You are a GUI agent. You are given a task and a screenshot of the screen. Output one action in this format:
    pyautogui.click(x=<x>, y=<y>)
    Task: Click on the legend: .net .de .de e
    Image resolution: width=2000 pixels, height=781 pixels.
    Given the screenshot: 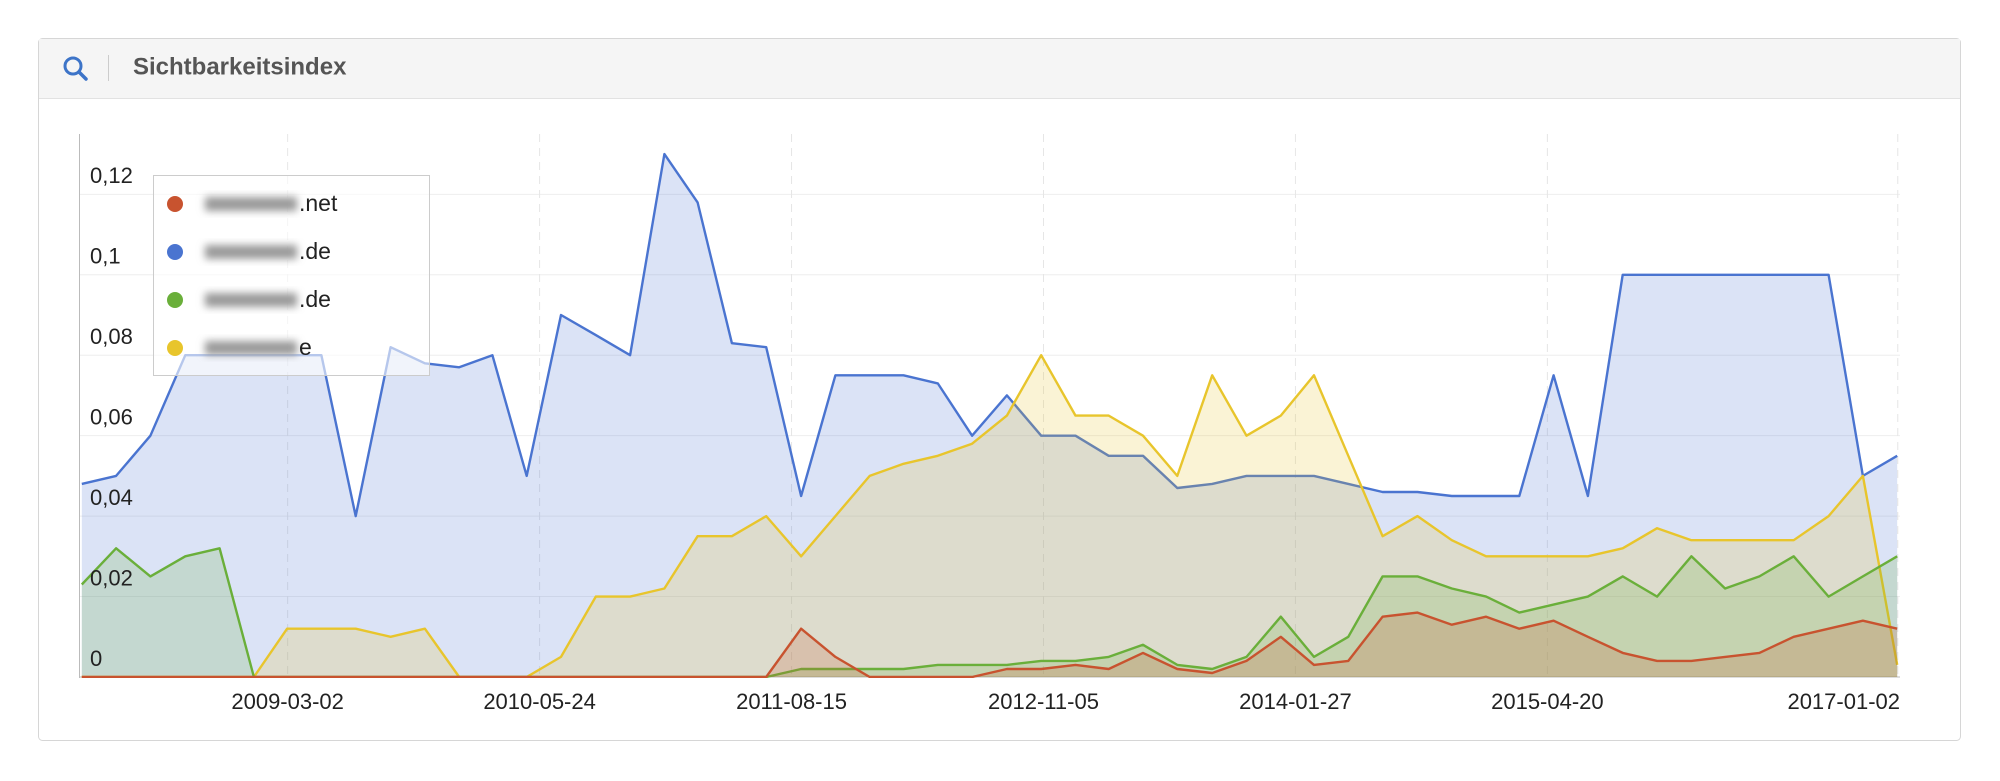 What is the action you would take?
    pyautogui.click(x=291, y=275)
    